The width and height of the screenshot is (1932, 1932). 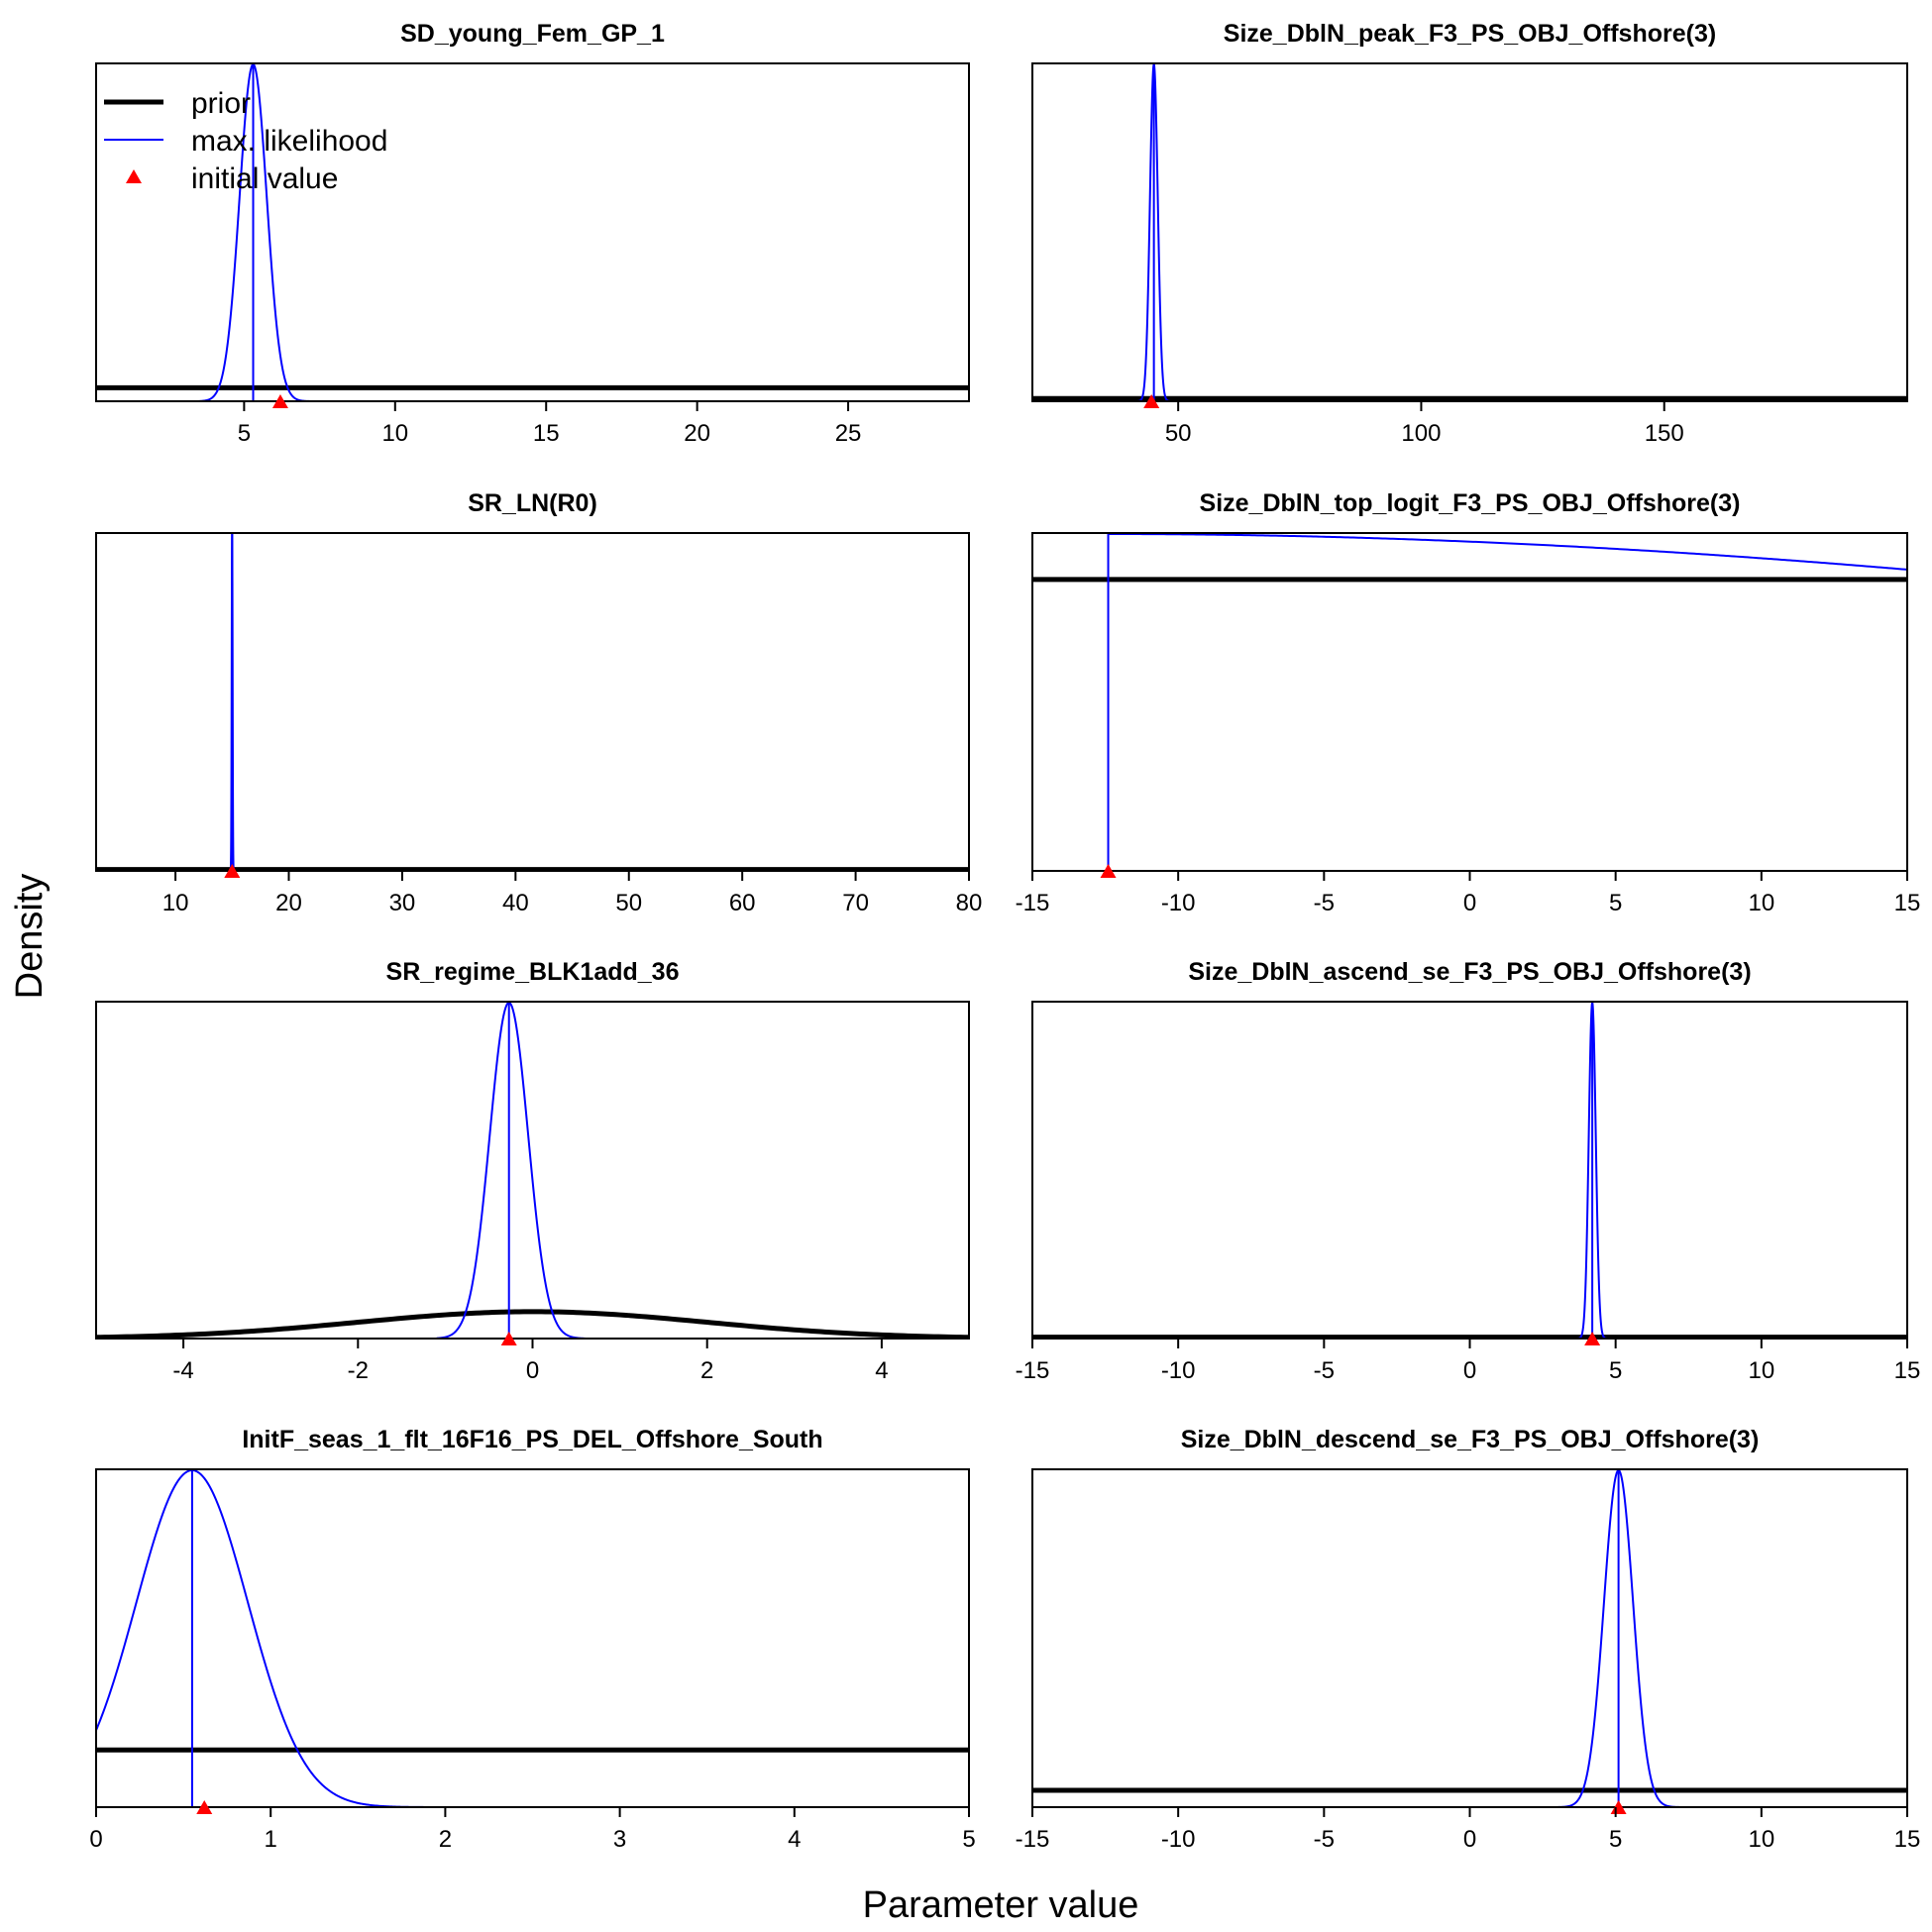 I want to click on legend: prior max. likelihood initial value, so click(x=245, y=141).